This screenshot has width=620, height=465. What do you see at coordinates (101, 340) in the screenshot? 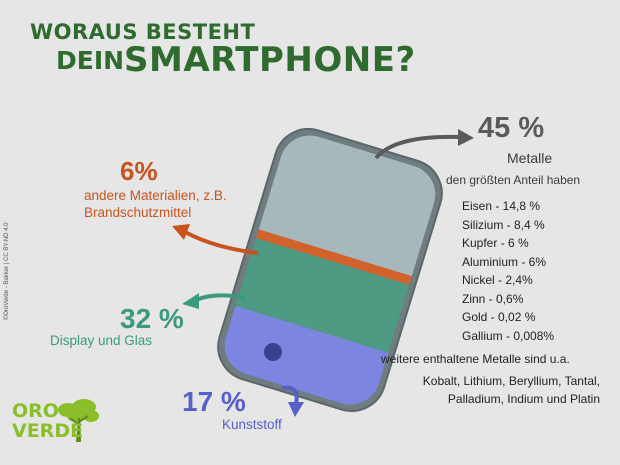
I see `display-label: Display und Glas` at bounding box center [101, 340].